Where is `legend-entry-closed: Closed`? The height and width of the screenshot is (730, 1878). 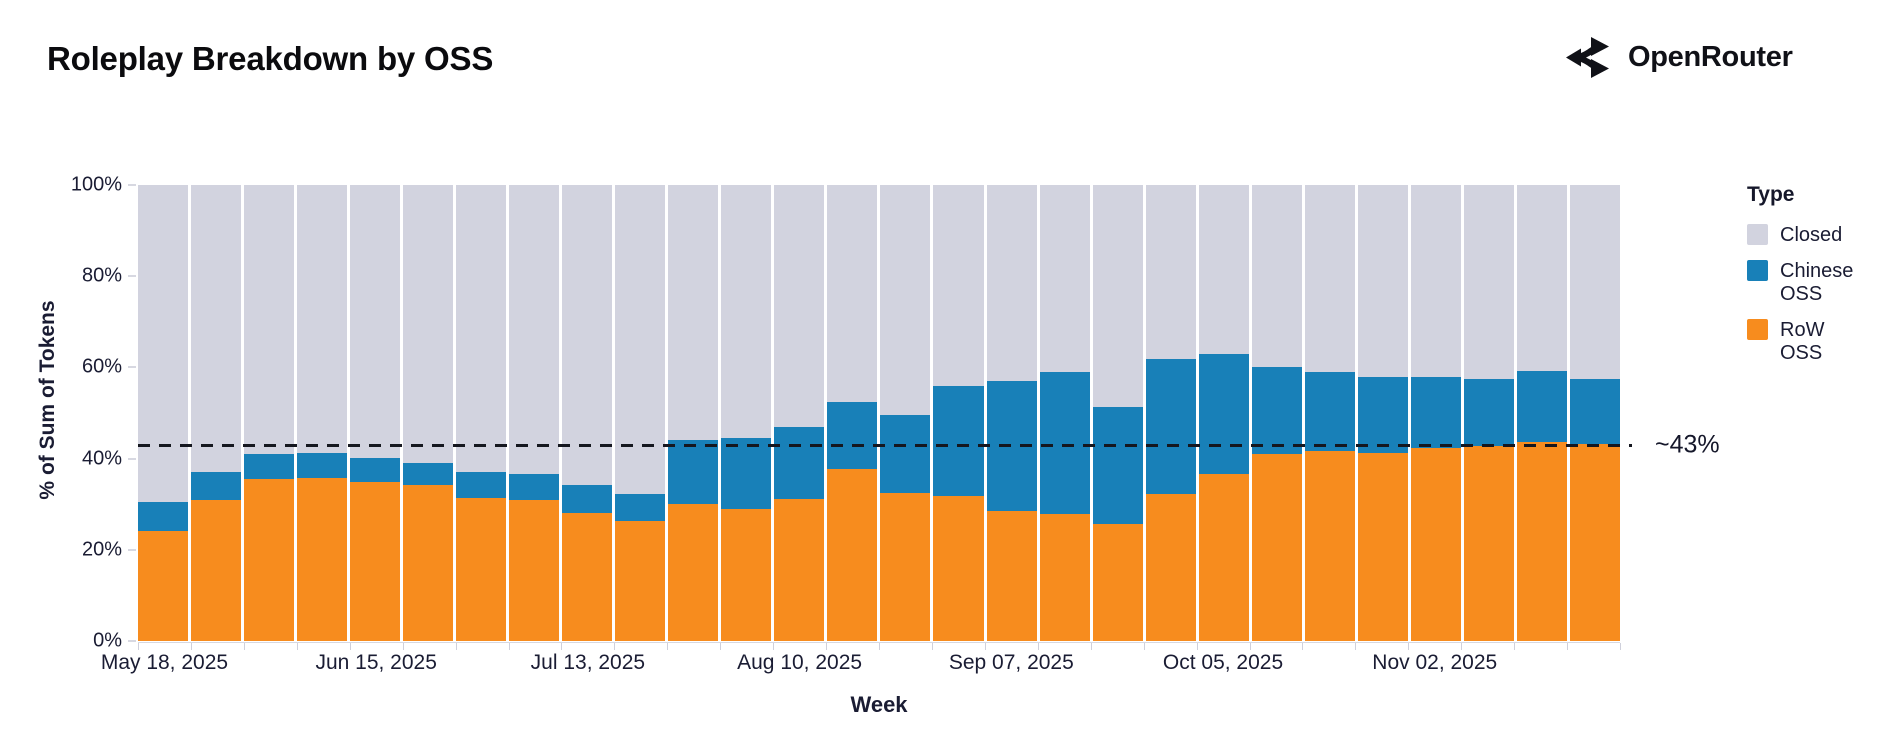 legend-entry-closed: Closed is located at coordinates (1809, 235).